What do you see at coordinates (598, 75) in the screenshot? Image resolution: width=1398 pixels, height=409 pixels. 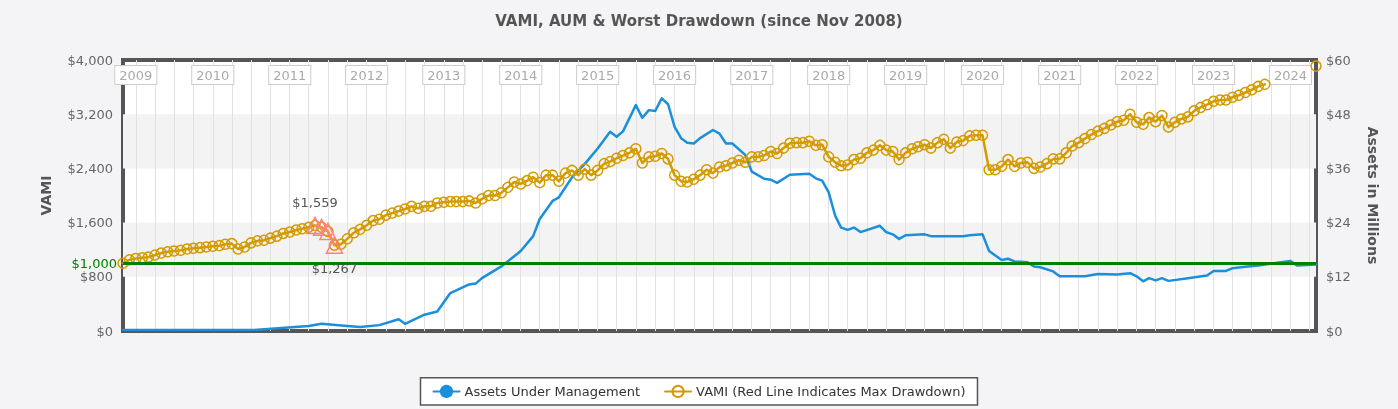 I see `x-tick-label: 2015` at bounding box center [598, 75].